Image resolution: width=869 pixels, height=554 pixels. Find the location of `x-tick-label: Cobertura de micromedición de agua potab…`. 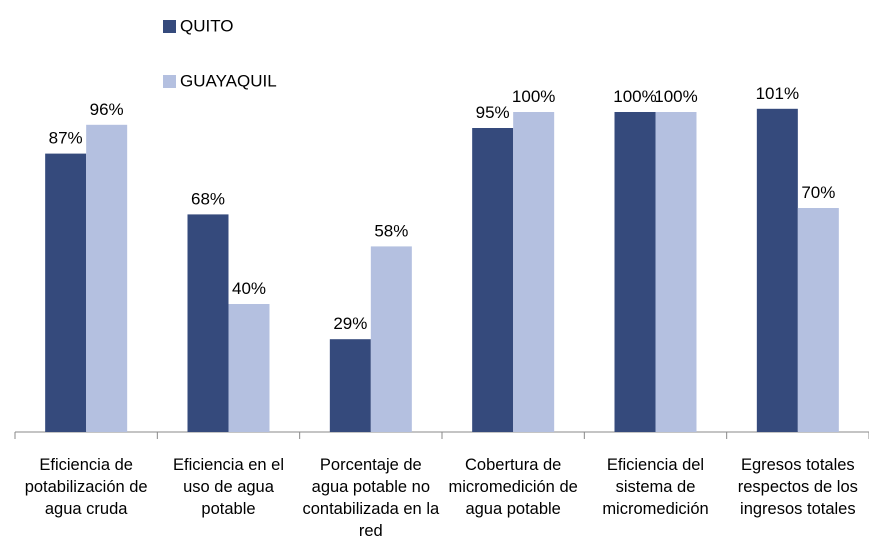

x-tick-label: Cobertura de micromedición de agua potab… is located at coordinates (513, 487).